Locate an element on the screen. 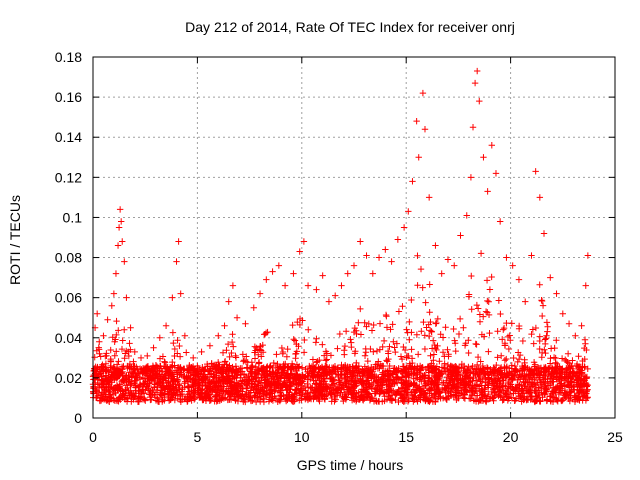 The image size is (640, 480). y-tick-label: 0.16 is located at coordinates (68, 97).